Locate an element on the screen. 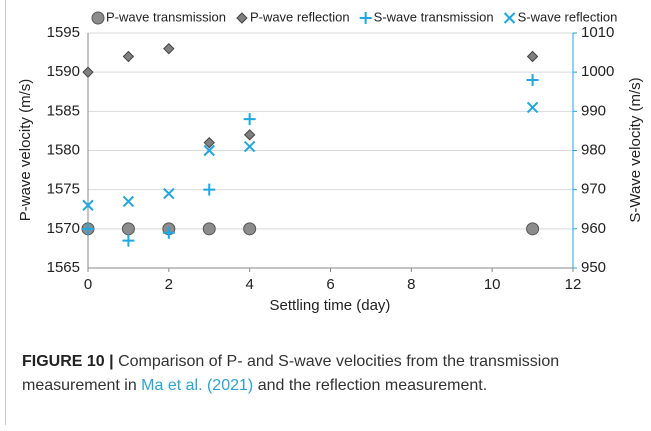  y-tick-label: 1580 is located at coordinates (63, 149).